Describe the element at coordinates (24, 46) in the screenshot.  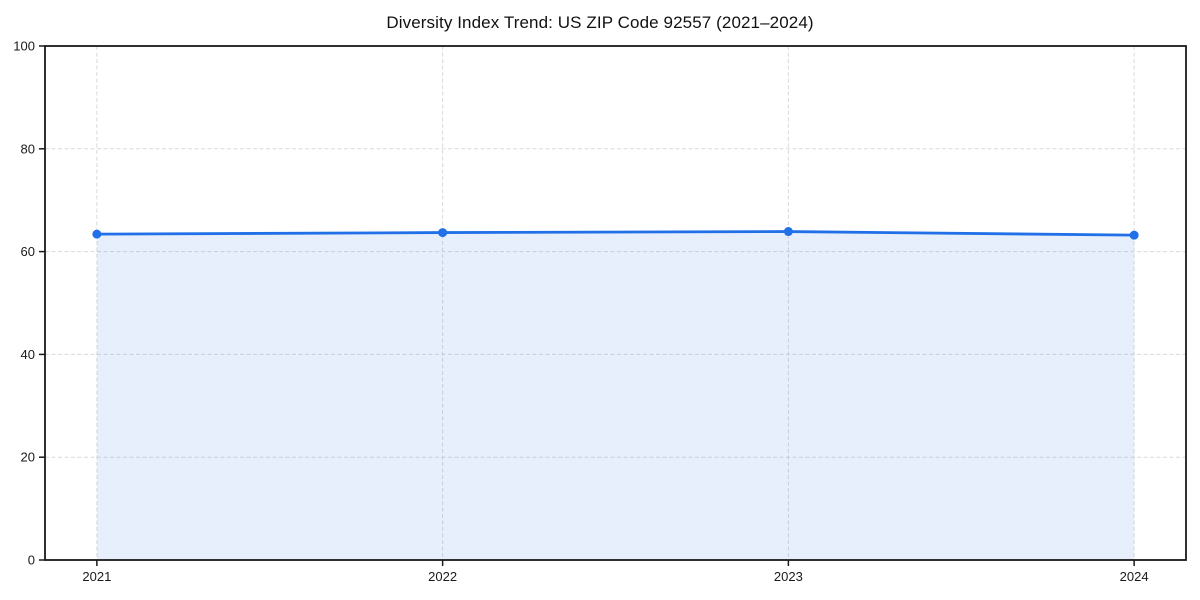
I see `y-tick-label: 100` at that location.